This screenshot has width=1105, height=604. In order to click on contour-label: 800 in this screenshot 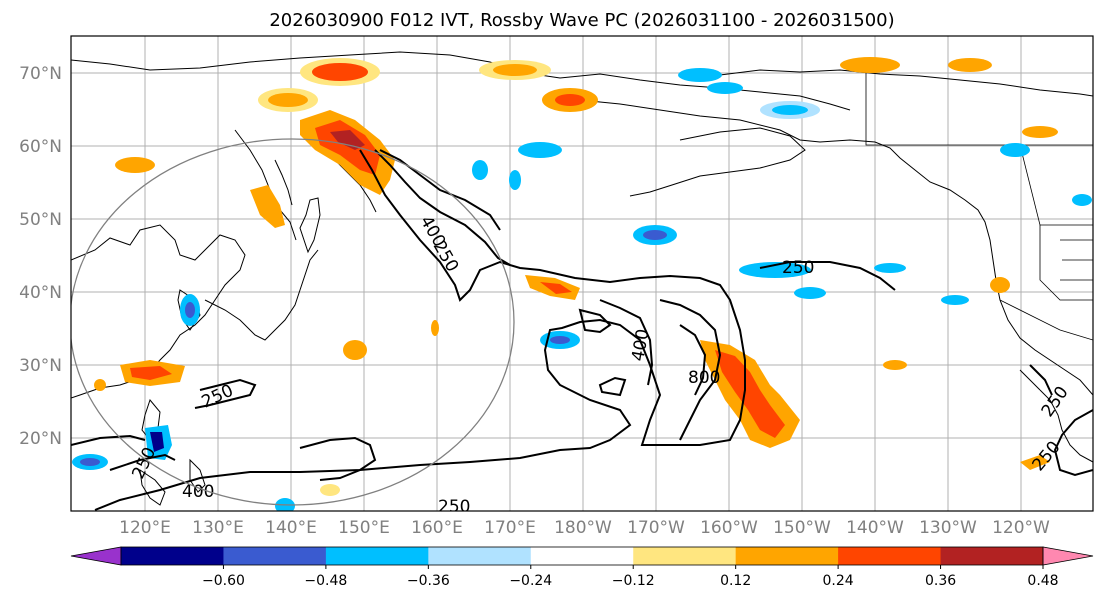, I will do `click(704, 378)`.